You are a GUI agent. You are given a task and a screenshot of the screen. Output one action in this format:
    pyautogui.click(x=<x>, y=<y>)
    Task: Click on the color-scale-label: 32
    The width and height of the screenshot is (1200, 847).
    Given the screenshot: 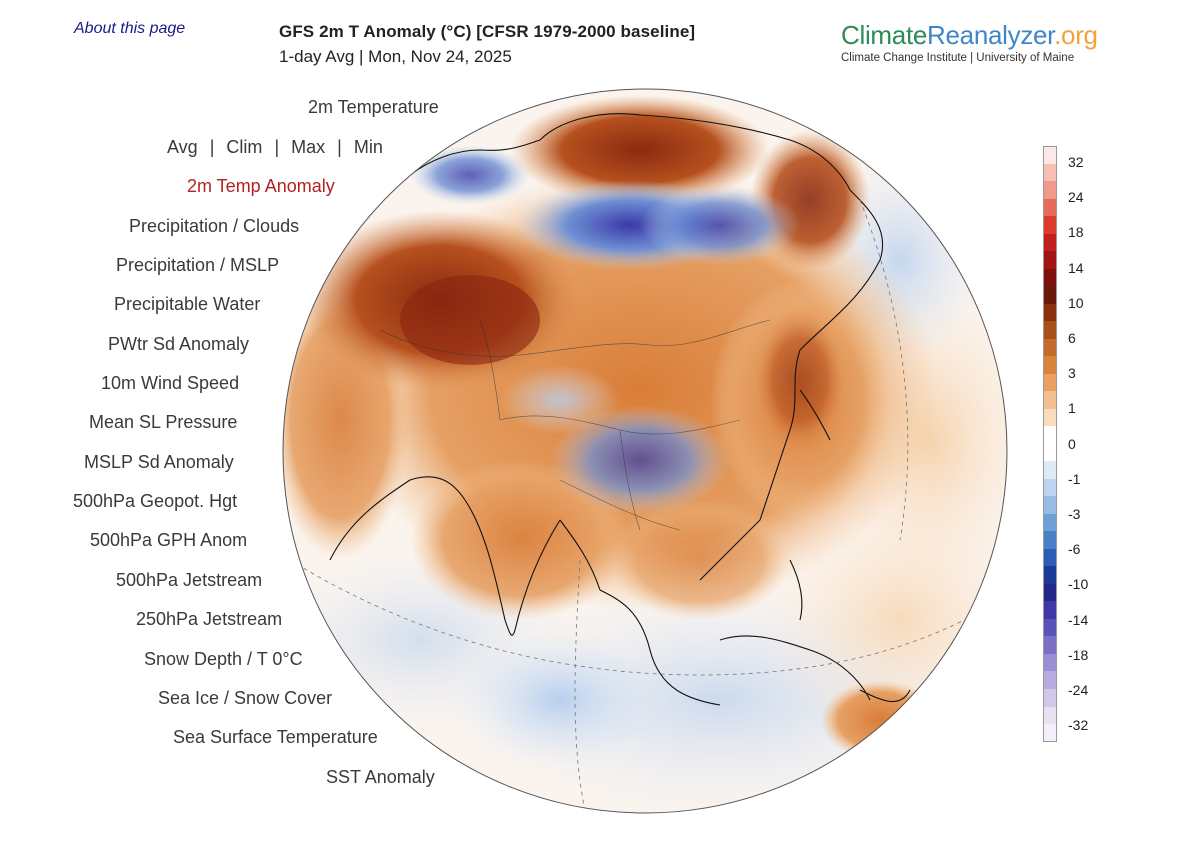 What is the action you would take?
    pyautogui.click(x=1076, y=162)
    